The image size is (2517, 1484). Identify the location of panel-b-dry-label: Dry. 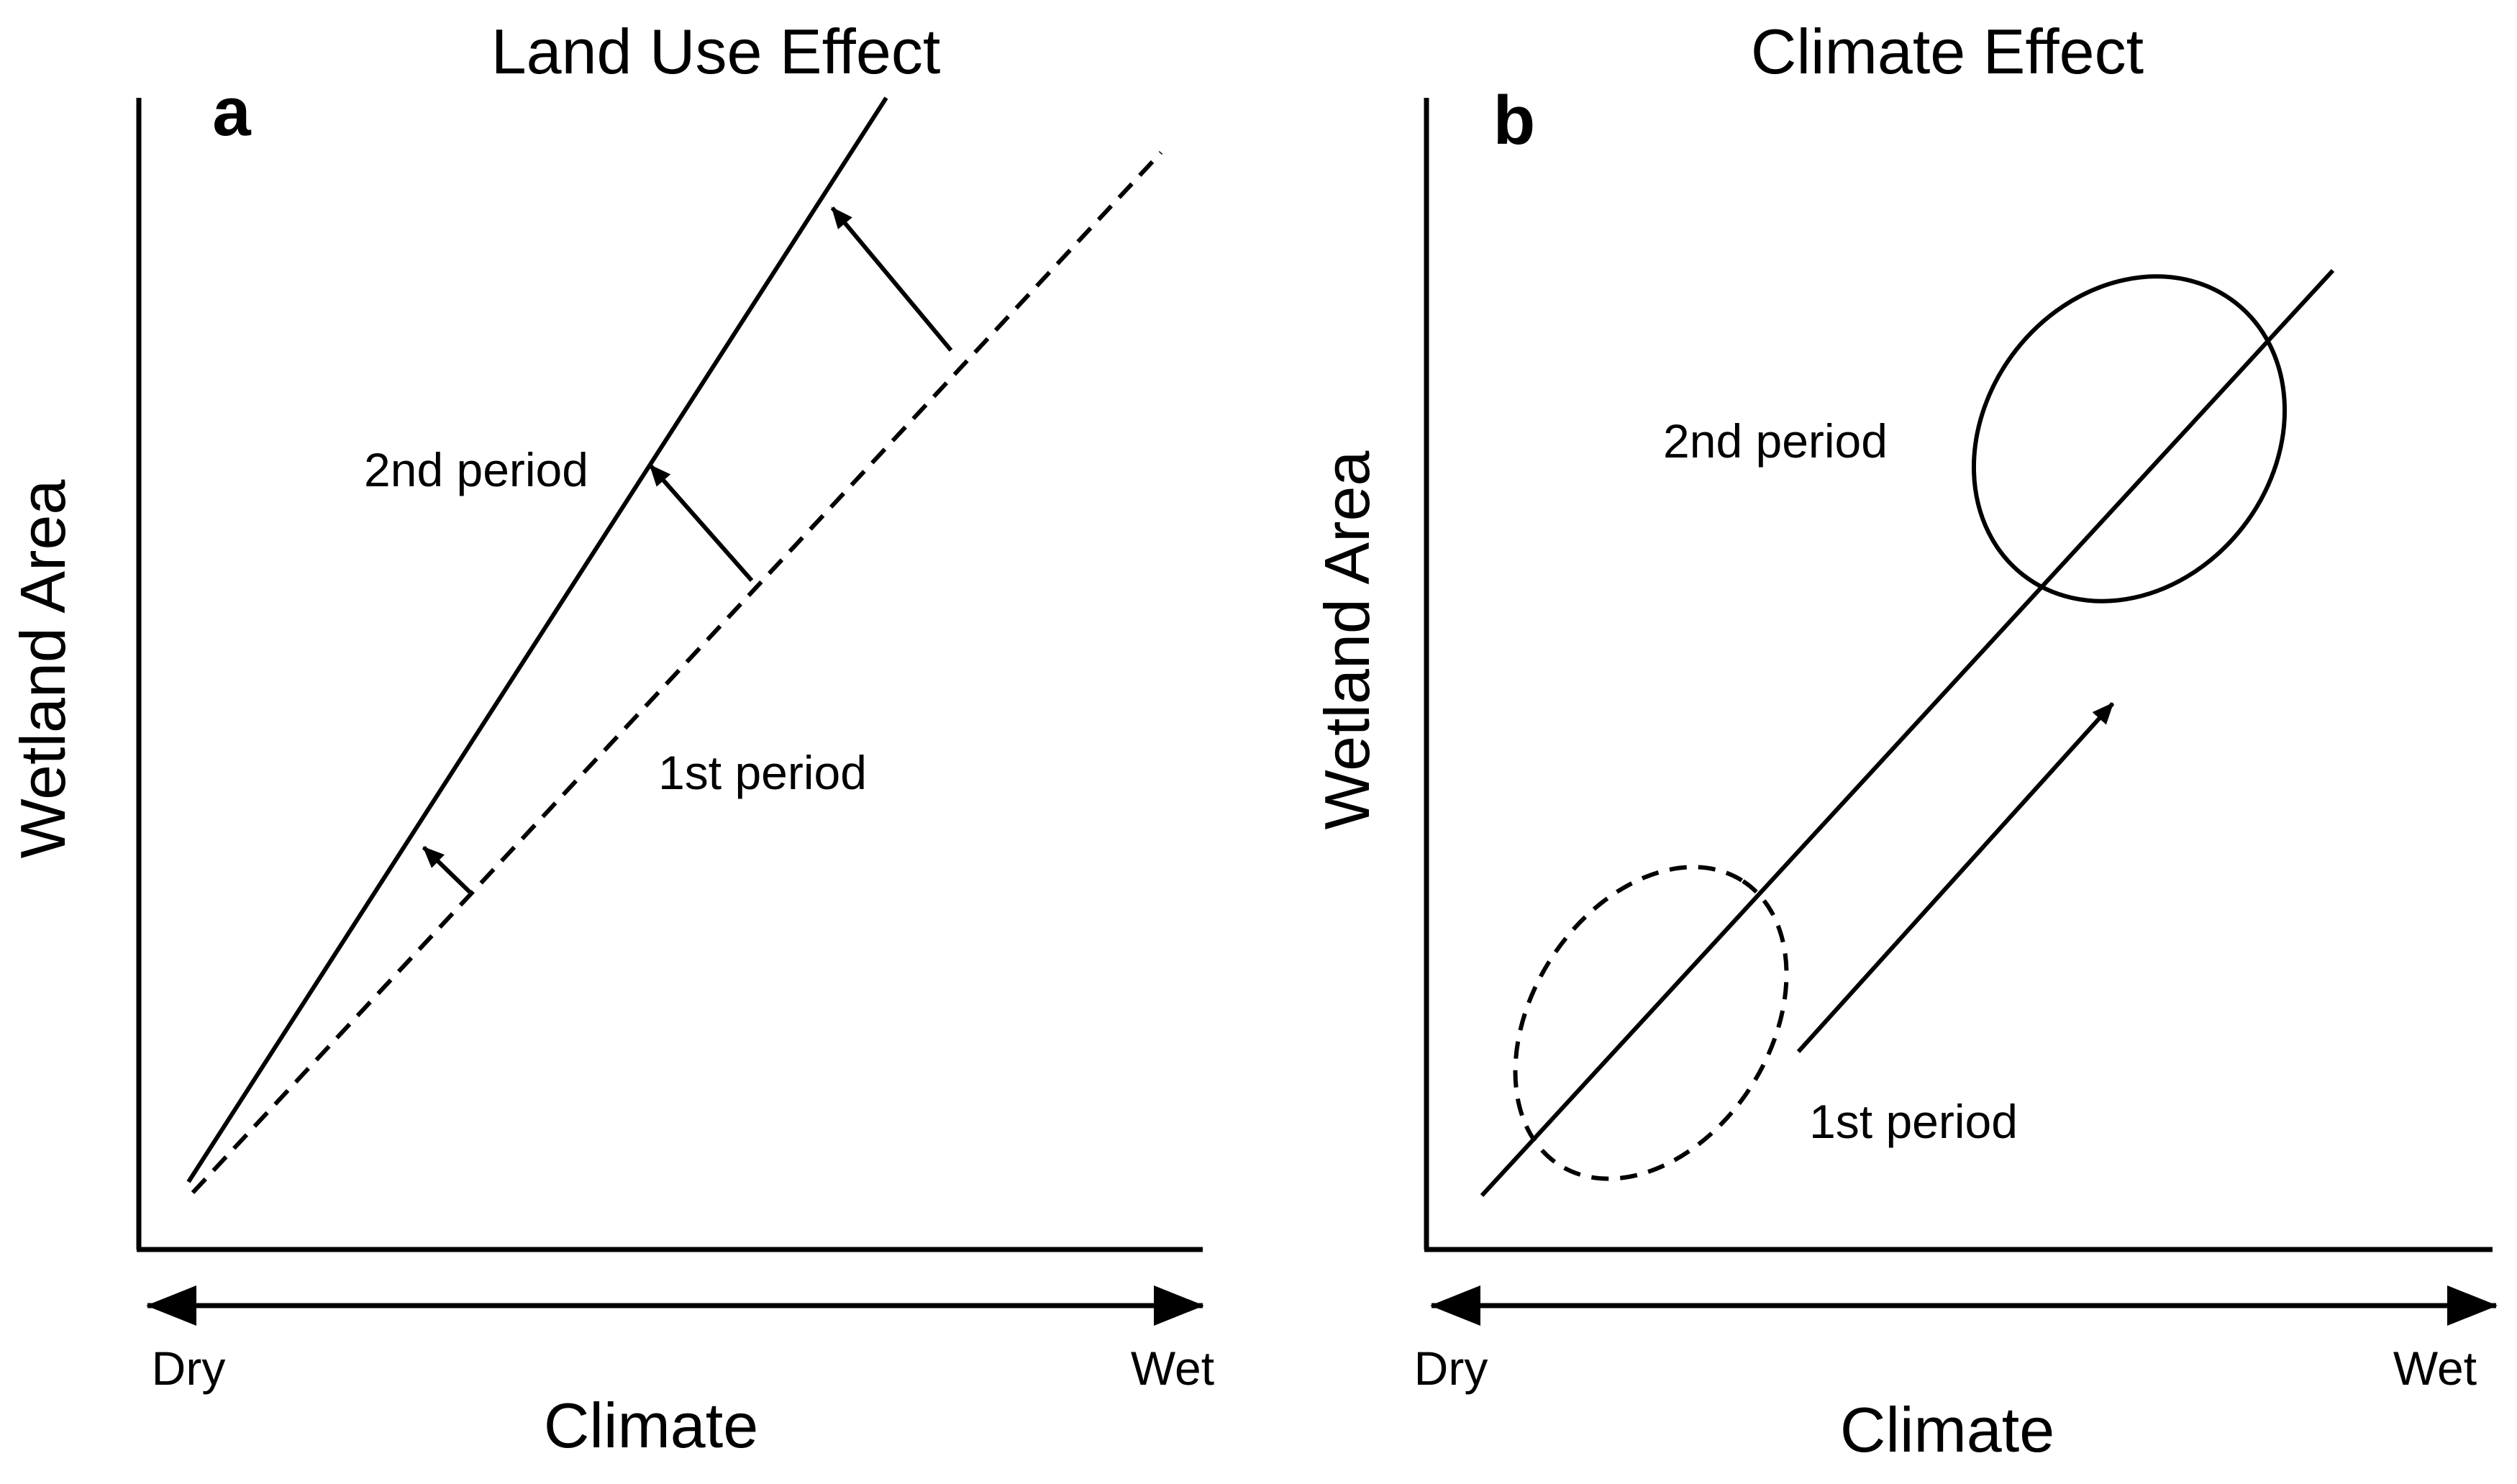
(1451, 1368).